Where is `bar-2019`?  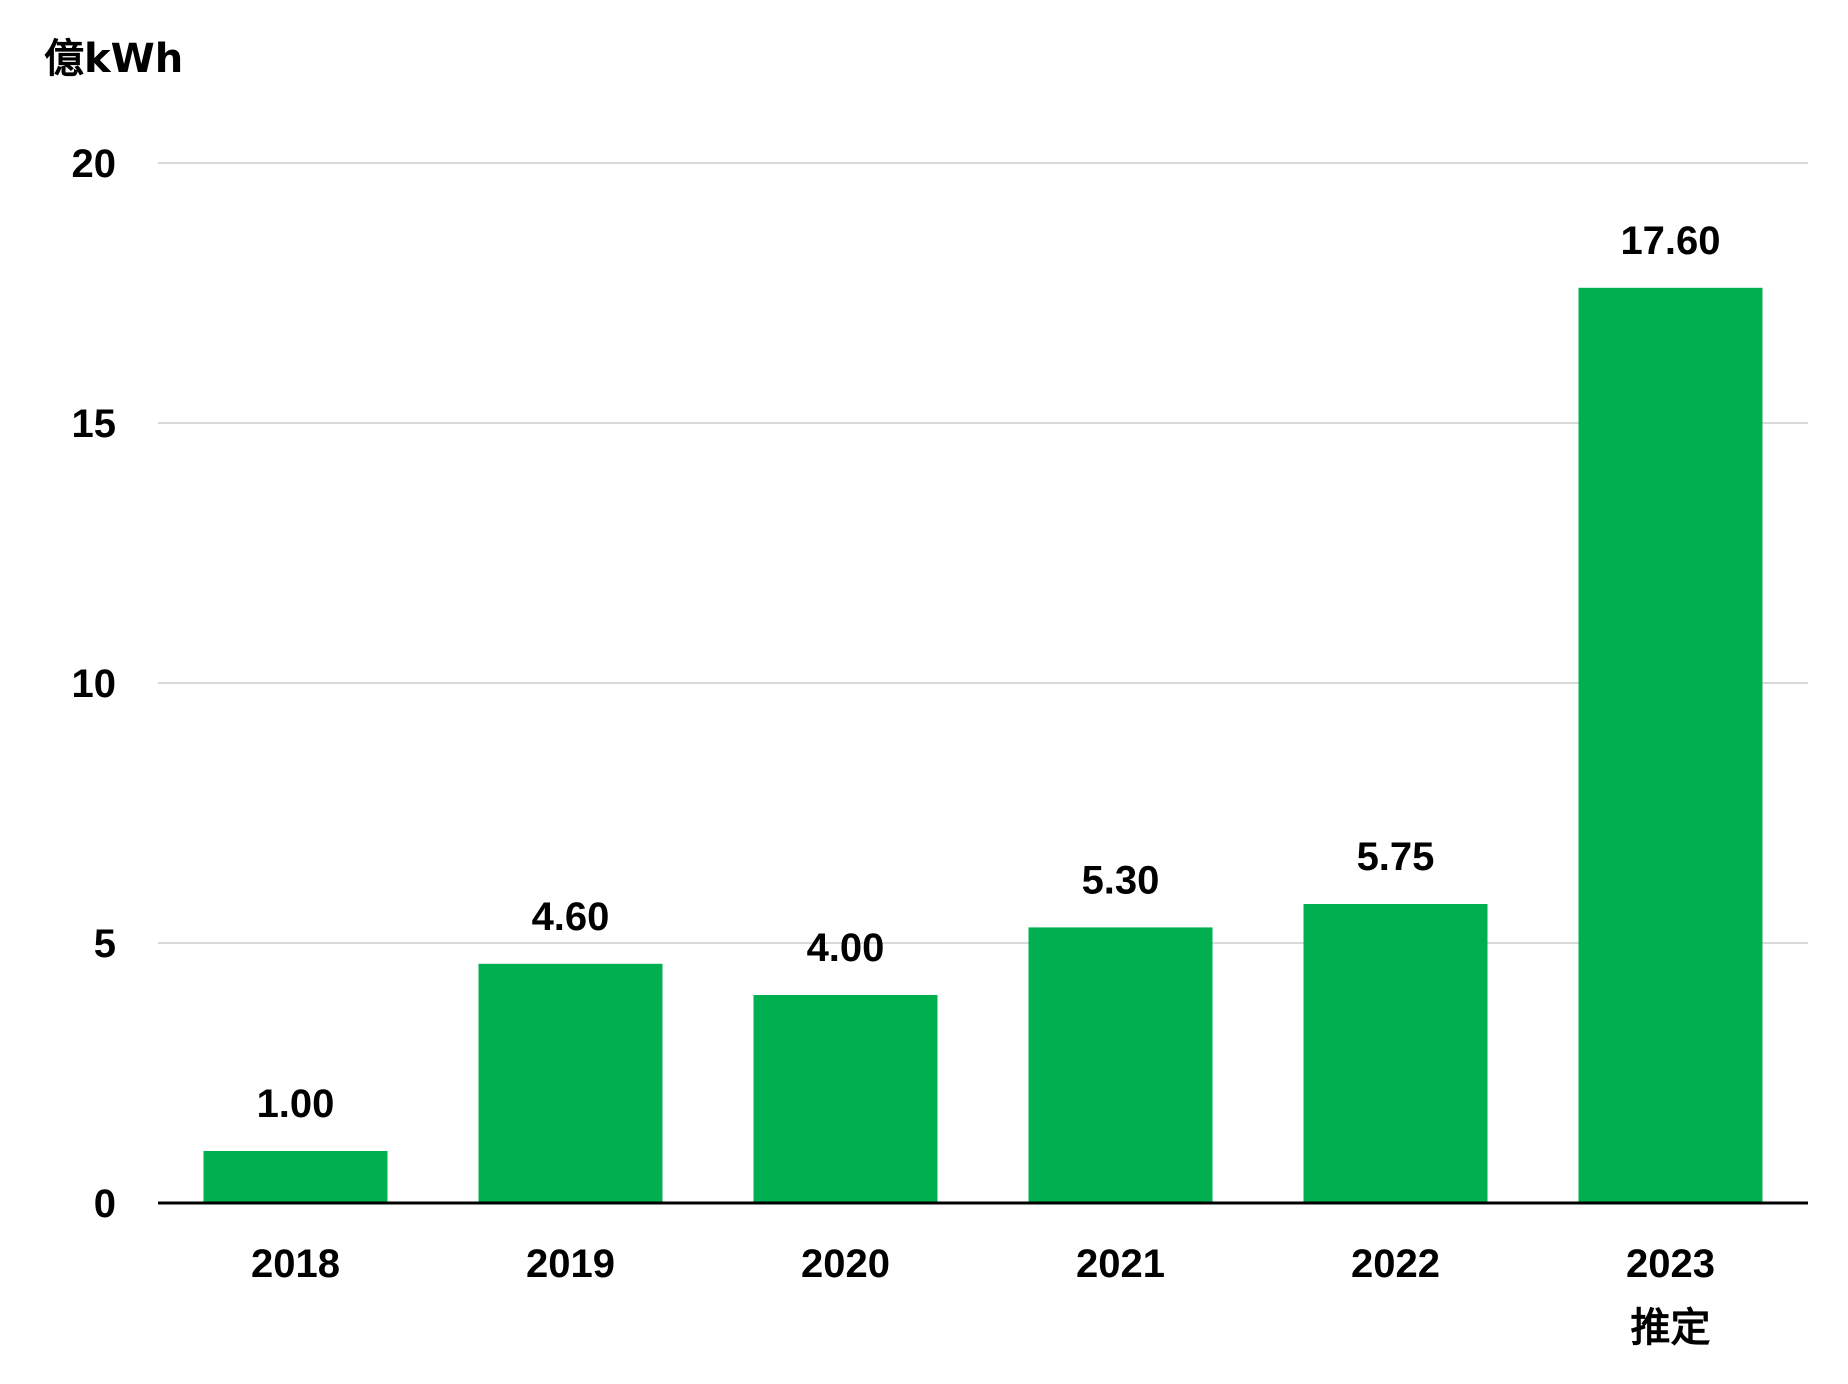
bar-2019 is located at coordinates (570, 1083).